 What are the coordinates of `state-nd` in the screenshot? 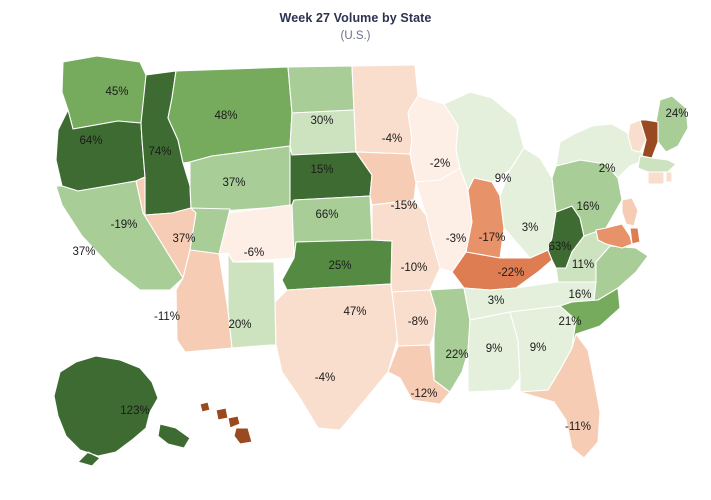 It's located at (321, 89).